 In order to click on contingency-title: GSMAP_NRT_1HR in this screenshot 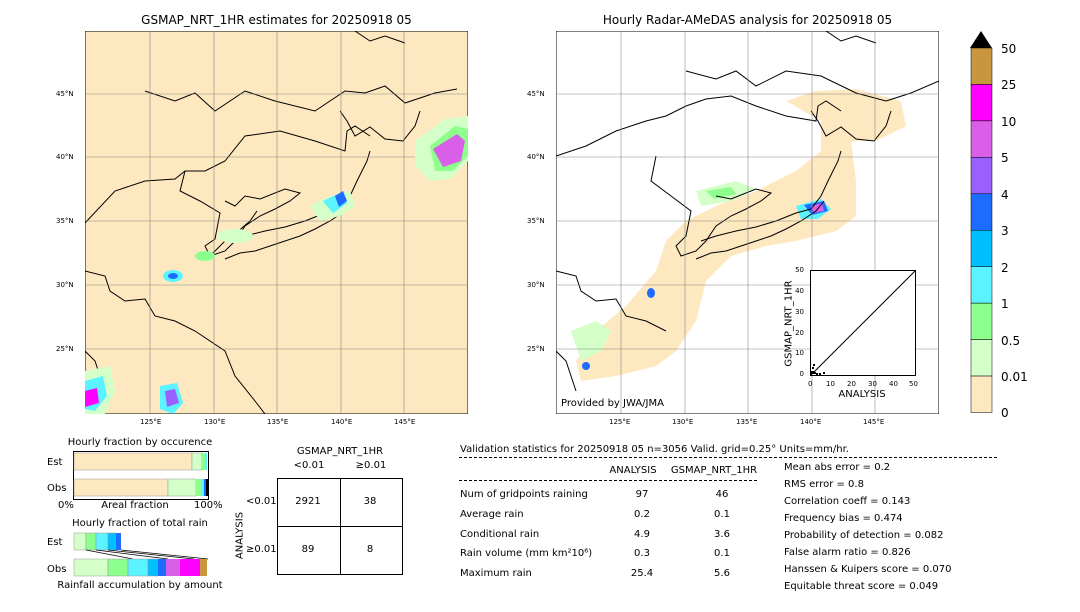, I will do `click(340, 451)`.